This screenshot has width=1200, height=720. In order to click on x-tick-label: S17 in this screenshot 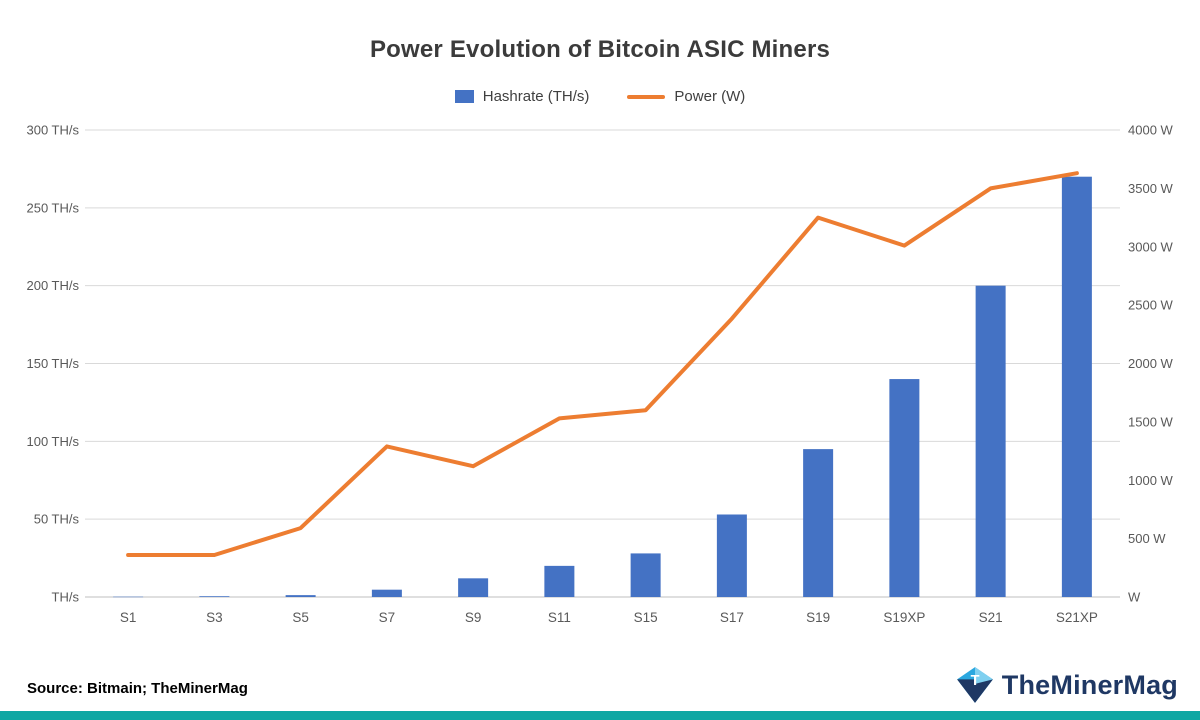, I will do `click(732, 617)`.